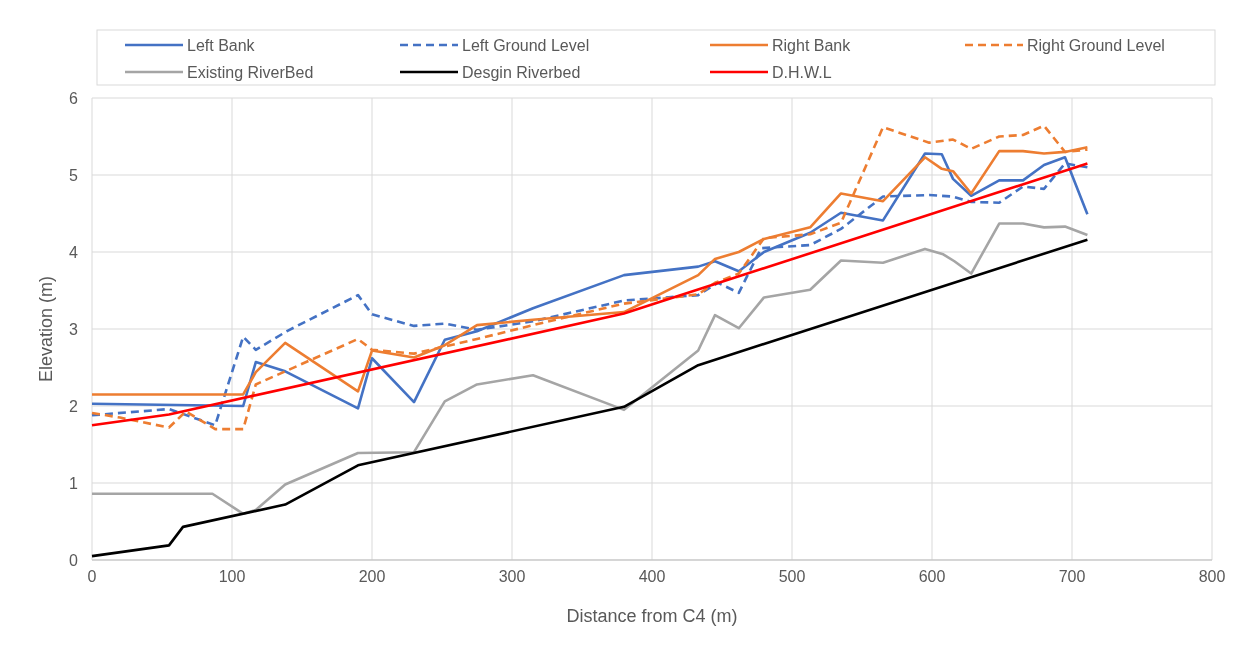 This screenshot has width=1252, height=645. Describe the element at coordinates (512, 576) in the screenshot. I see `x-tick-label: 300` at that location.